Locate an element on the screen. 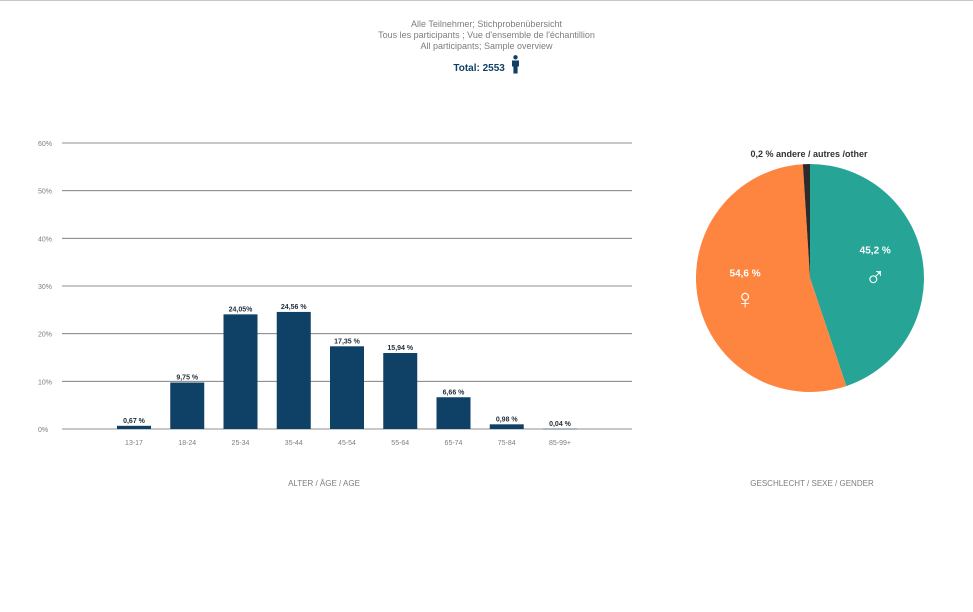 Image resolution: width=973 pixels, height=612 pixels. y-tick-label: 30% is located at coordinates (45, 287).